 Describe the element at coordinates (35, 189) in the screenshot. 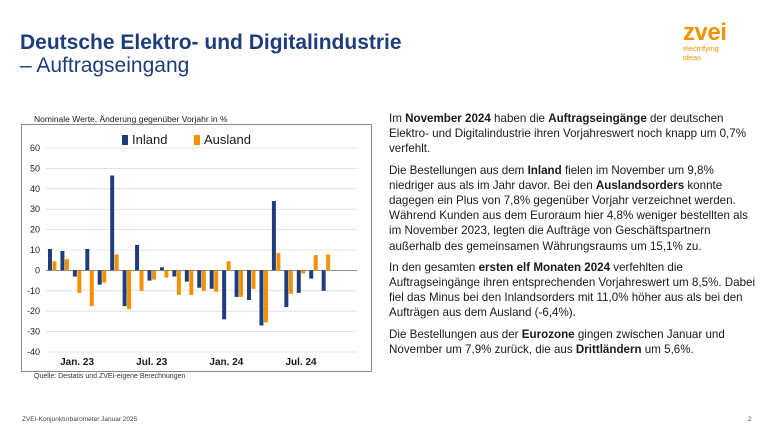

I see `y-tick-label: 40` at that location.